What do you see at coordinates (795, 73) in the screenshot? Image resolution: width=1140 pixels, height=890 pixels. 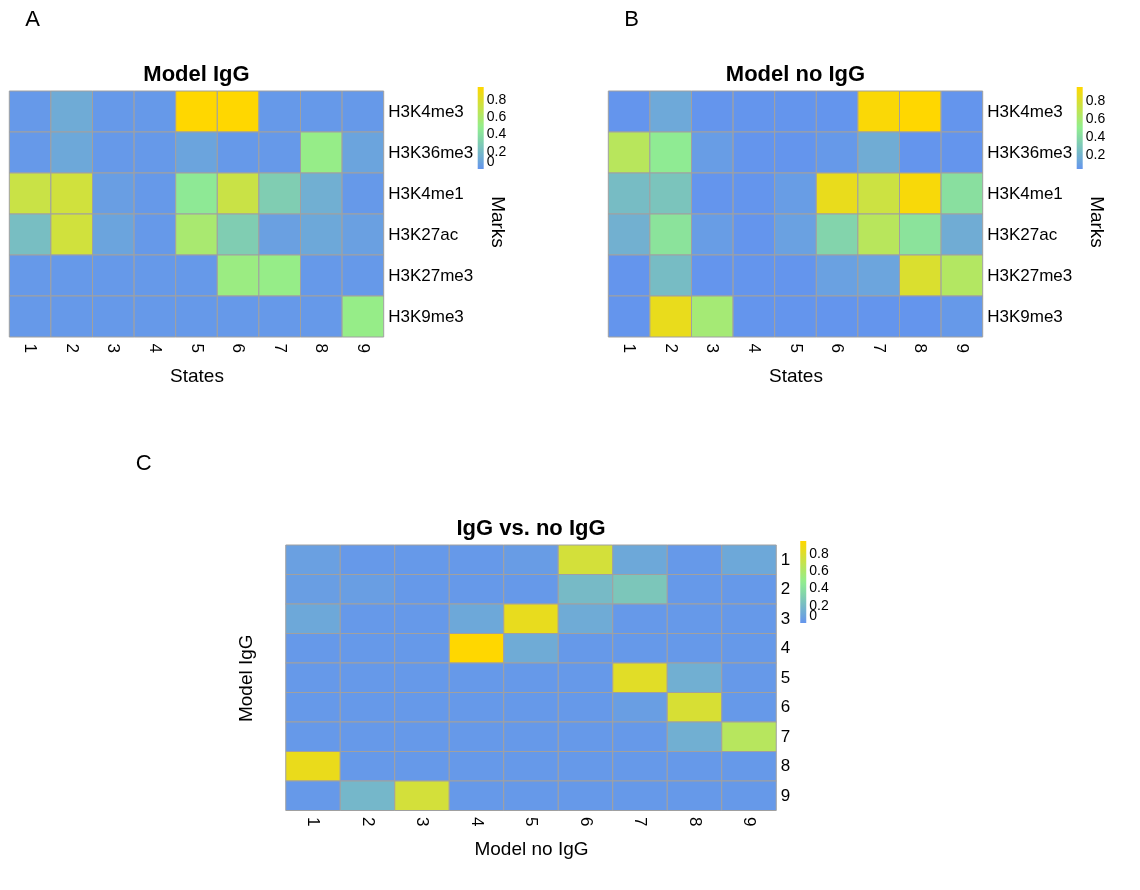 I see `chart-title: Model no IgG` at bounding box center [795, 73].